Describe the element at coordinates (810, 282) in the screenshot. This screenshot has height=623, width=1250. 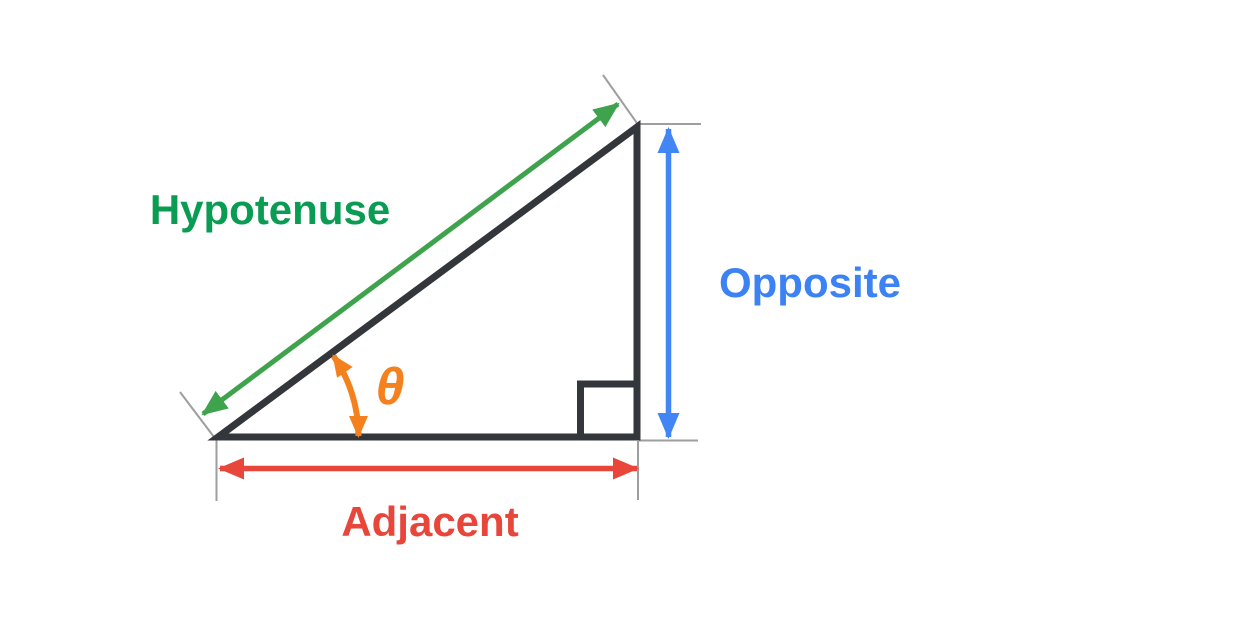
I see `opposite-label: Opposite` at that location.